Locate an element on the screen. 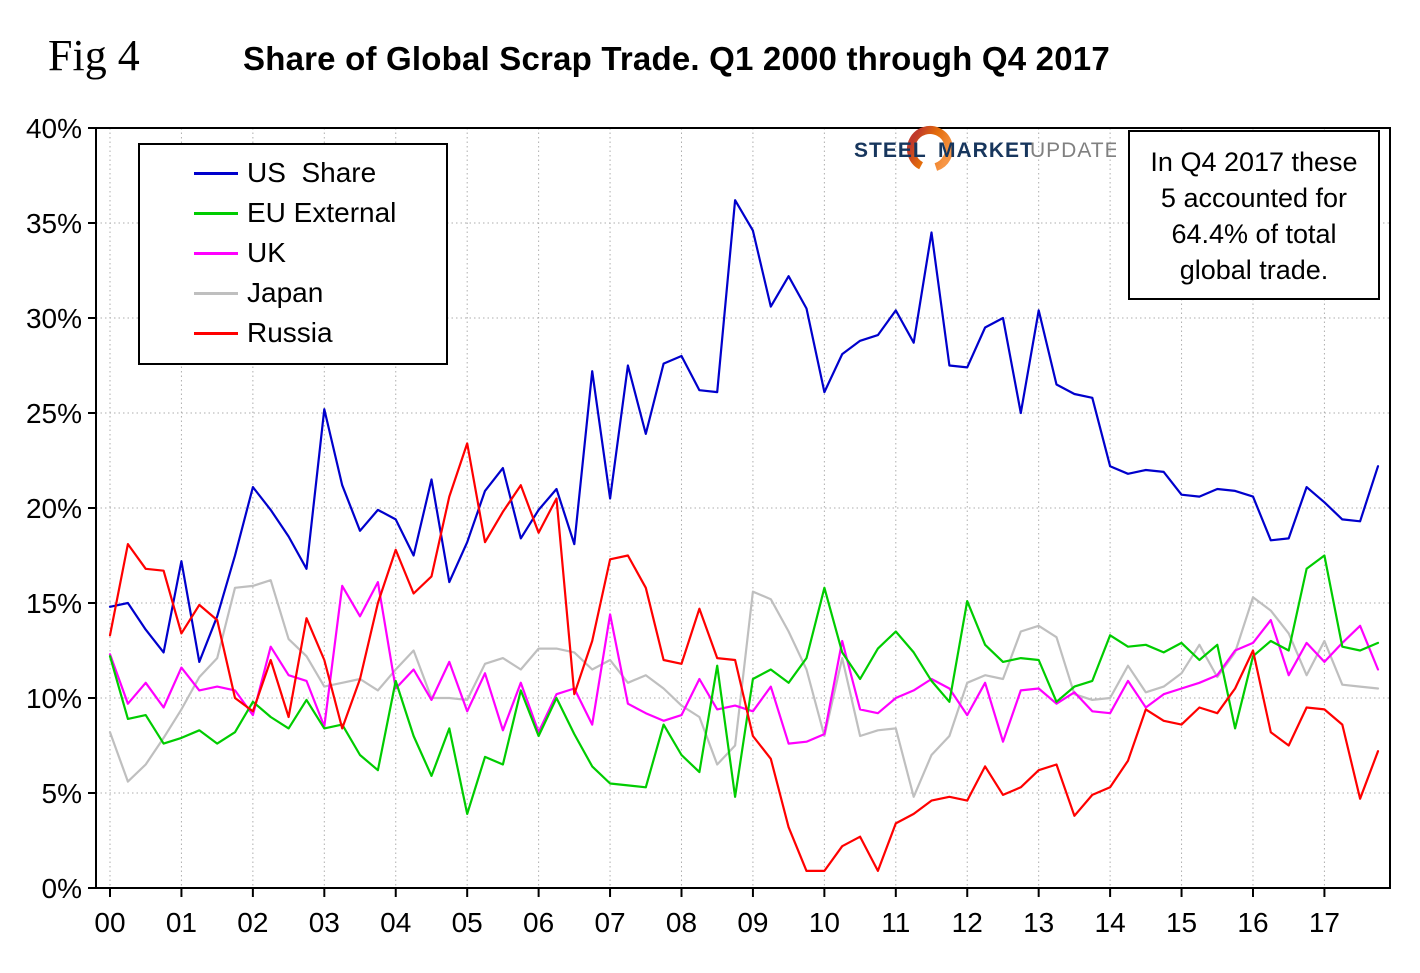 The image size is (1420, 973). x-axis-label: 12 is located at coordinates (967, 922).